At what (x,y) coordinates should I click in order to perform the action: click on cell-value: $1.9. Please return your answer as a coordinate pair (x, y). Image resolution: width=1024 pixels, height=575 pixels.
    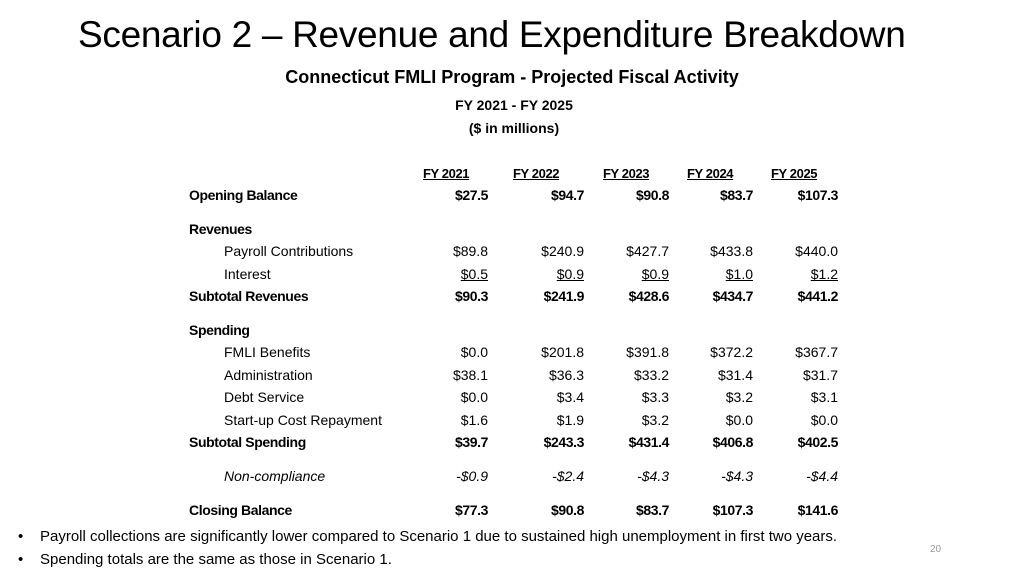
    Looking at the image, I should click on (570, 420).